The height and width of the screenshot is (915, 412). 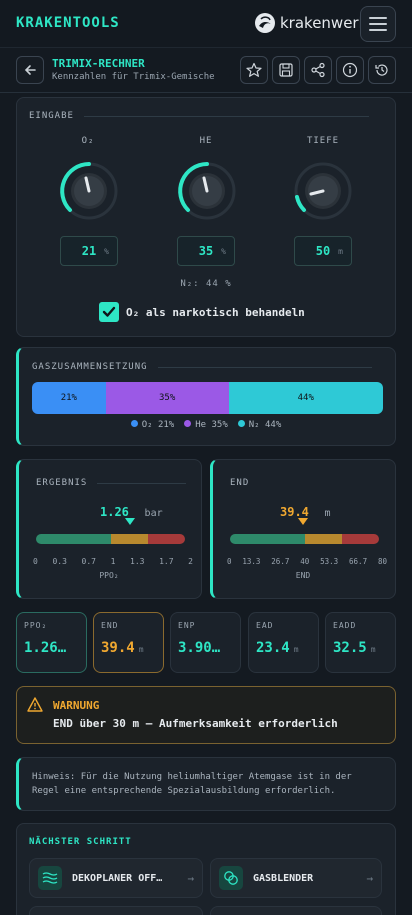 What do you see at coordinates (206, 715) in the screenshot?
I see `warning-banner` at bounding box center [206, 715].